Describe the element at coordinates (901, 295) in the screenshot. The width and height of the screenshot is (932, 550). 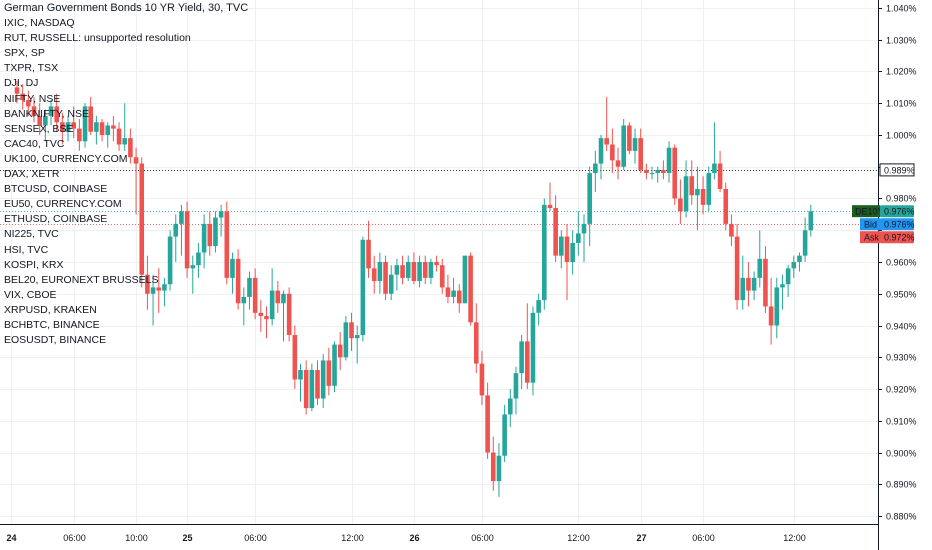
I see `y-tick-label: 0.950%` at that location.